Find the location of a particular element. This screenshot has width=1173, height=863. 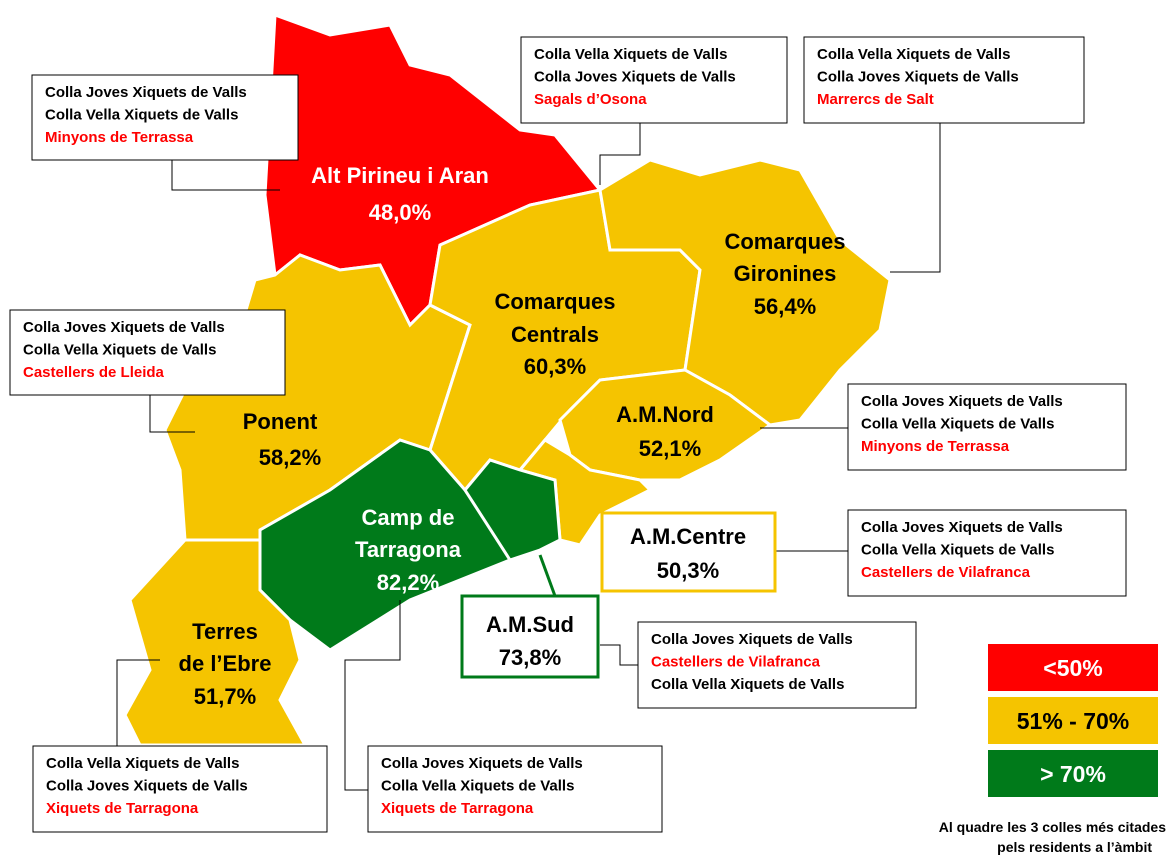

legend-label: <50% is located at coordinates (1072, 668).